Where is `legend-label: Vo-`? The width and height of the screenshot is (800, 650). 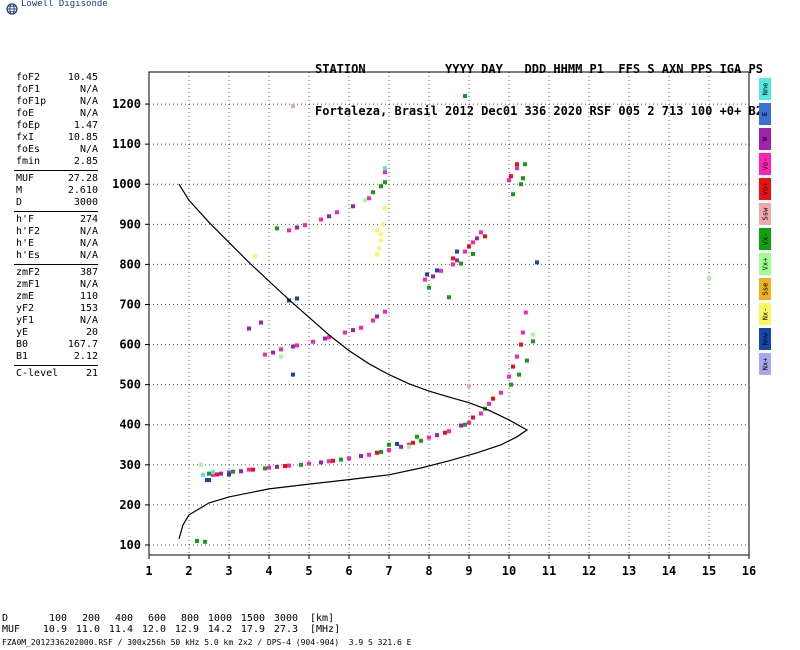 legend-label: Vo- is located at coordinates (765, 164).